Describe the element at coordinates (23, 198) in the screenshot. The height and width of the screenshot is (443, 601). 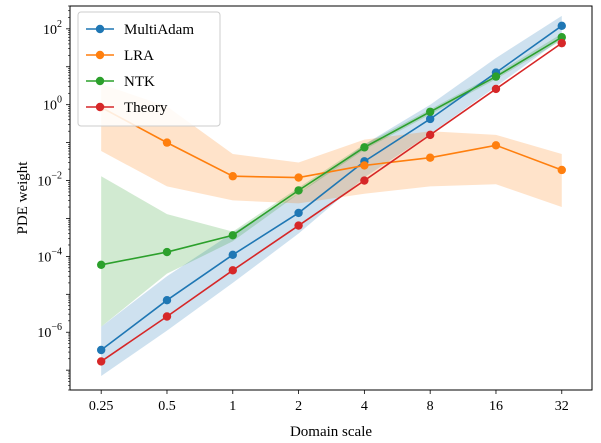
I see `y-axis-label: PDE weight` at that location.